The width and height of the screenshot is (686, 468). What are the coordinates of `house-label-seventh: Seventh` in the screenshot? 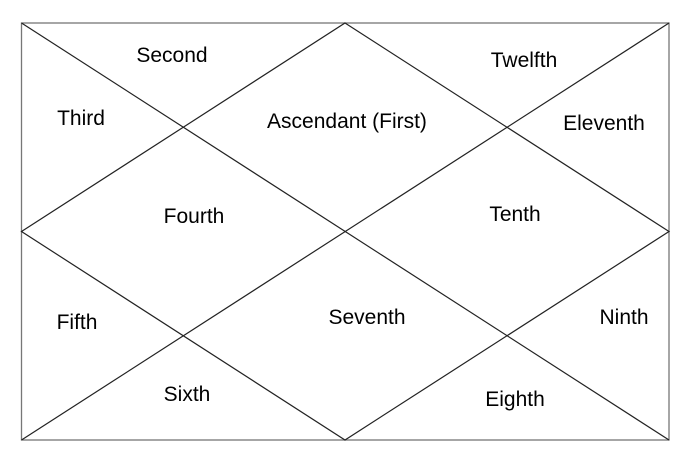 It's located at (366, 317).